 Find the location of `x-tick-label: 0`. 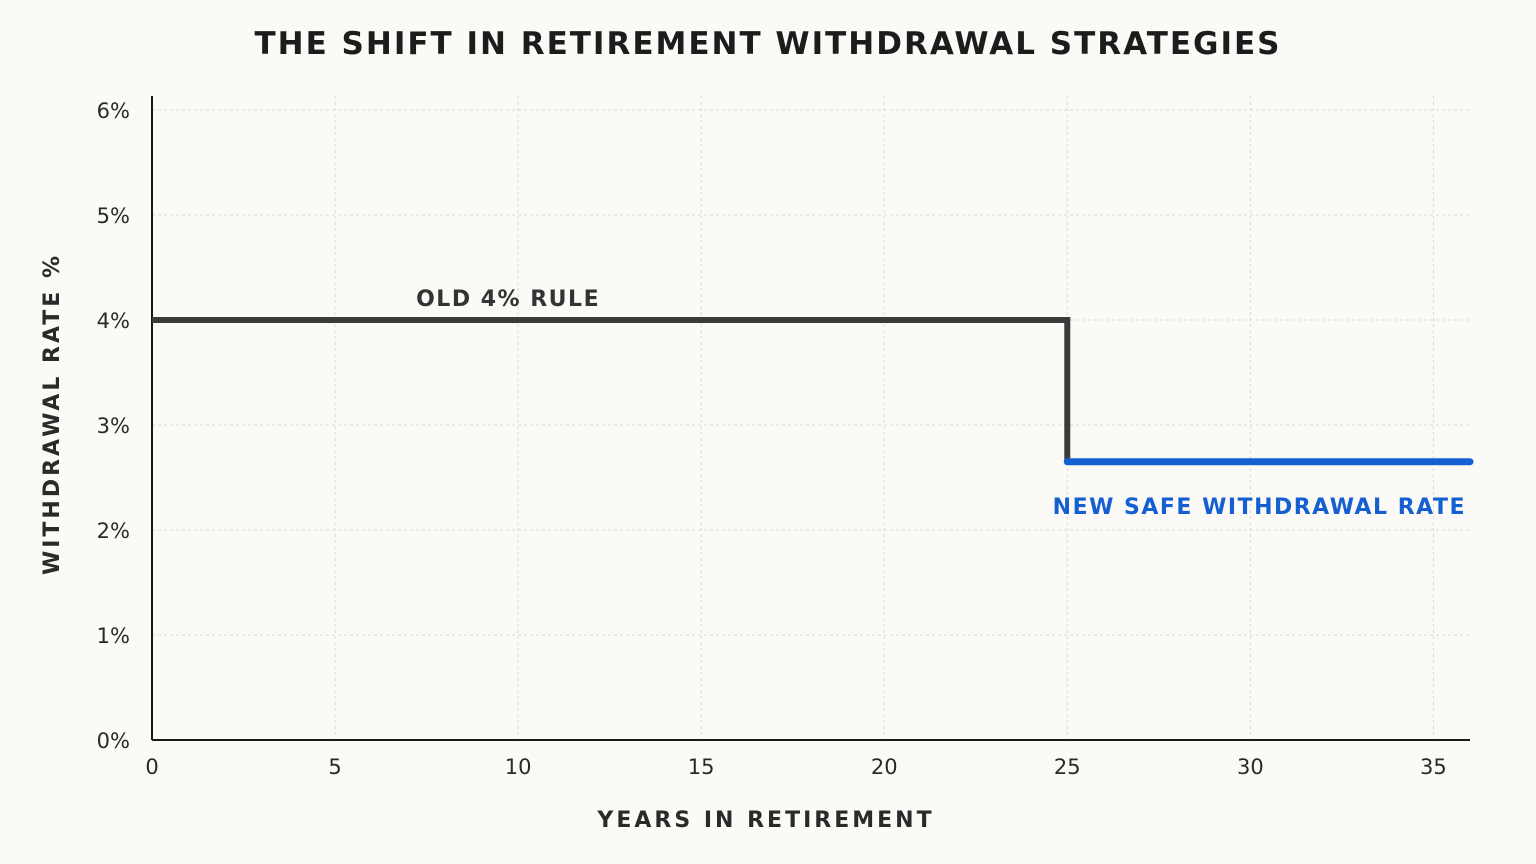

x-tick-label: 0 is located at coordinates (151, 767).